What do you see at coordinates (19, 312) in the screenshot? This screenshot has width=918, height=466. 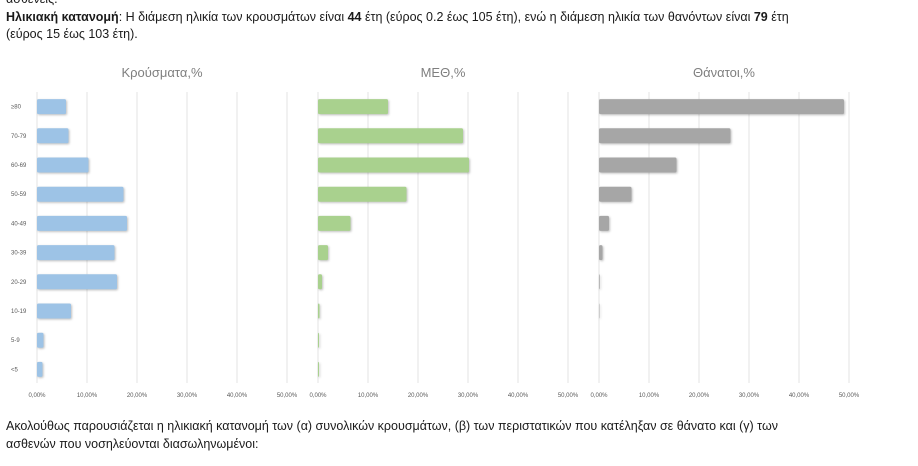 I see `category-label: 10-19` at bounding box center [19, 312].